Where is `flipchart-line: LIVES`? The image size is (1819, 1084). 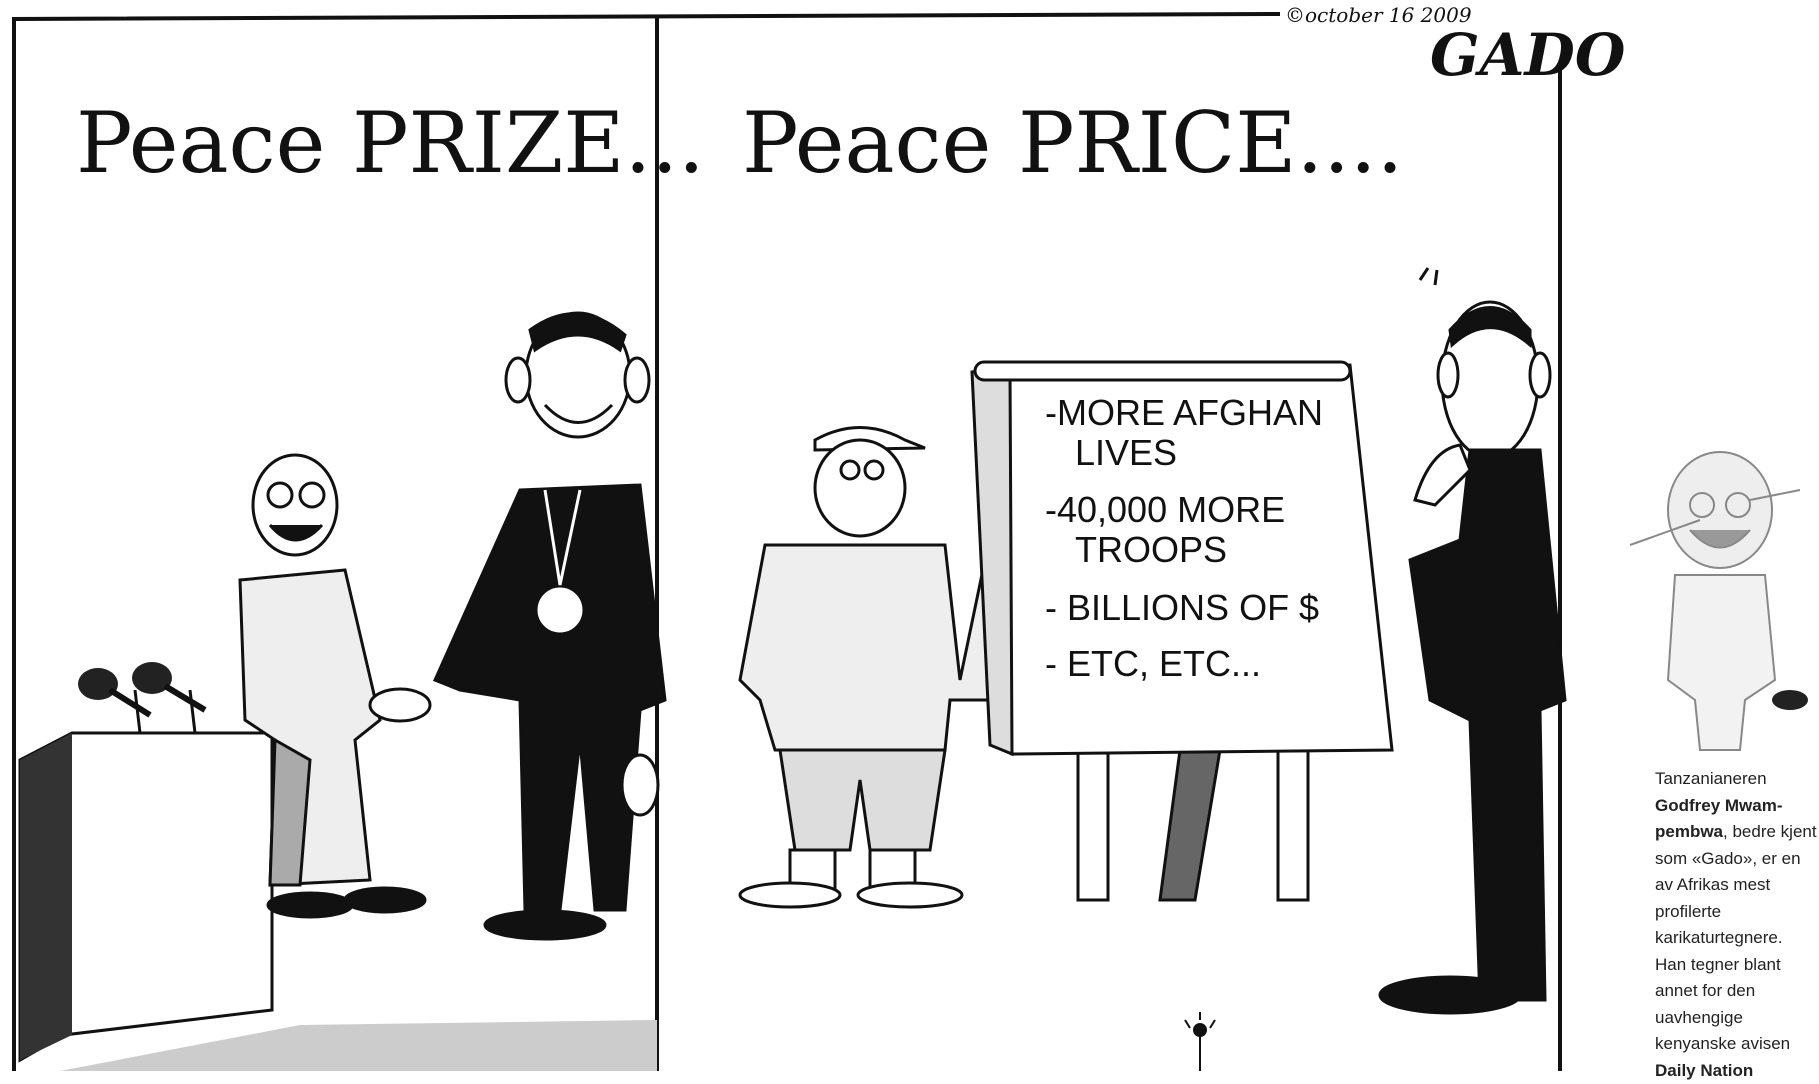
flipchart-line: LIVES is located at coordinates (1126, 452).